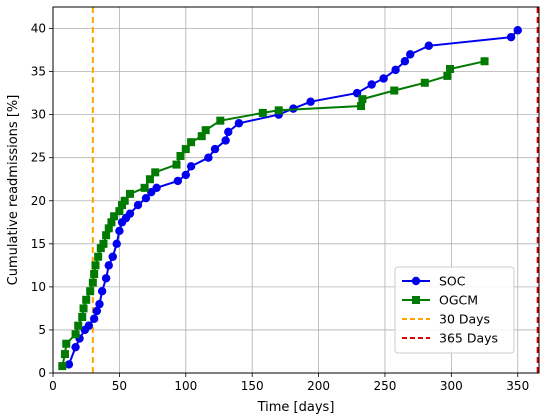 This screenshot has height=417, width=550. What do you see at coordinates (42, 373) in the screenshot?
I see `y-tick-label: 0` at bounding box center [42, 373].